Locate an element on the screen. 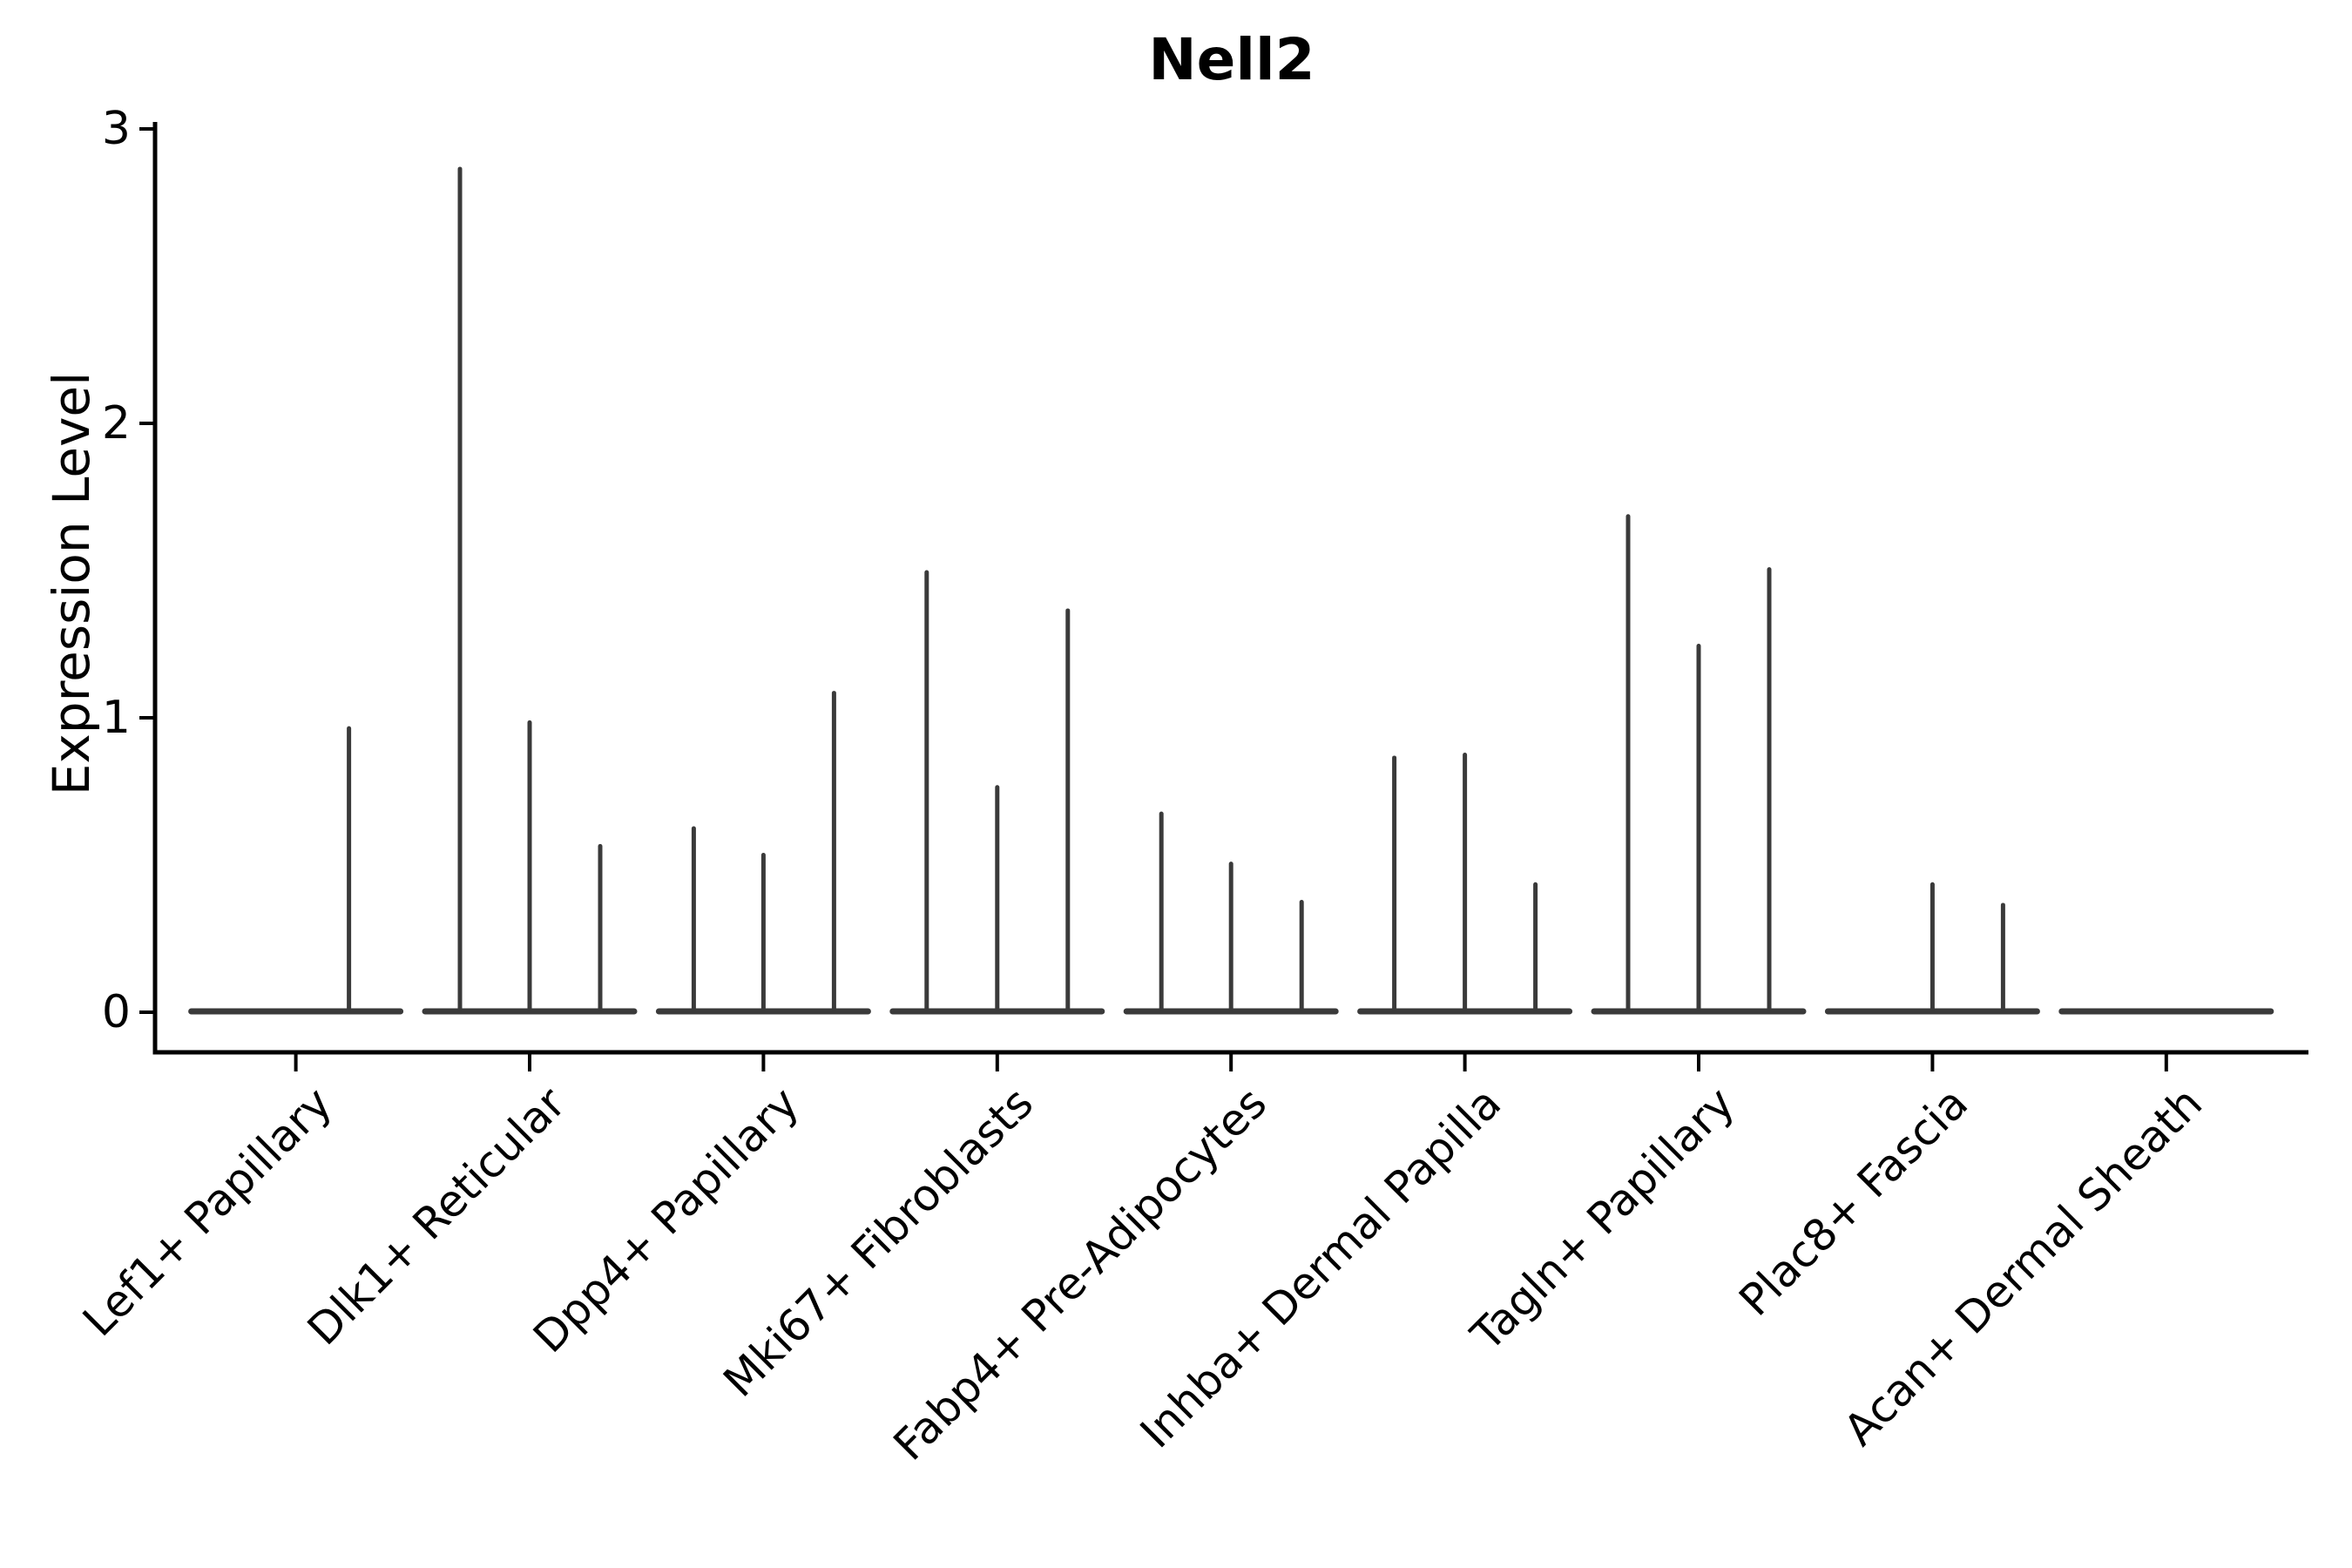  x-tick-label: Acan+ Dermal Sheath is located at coordinates (2093, 1267).